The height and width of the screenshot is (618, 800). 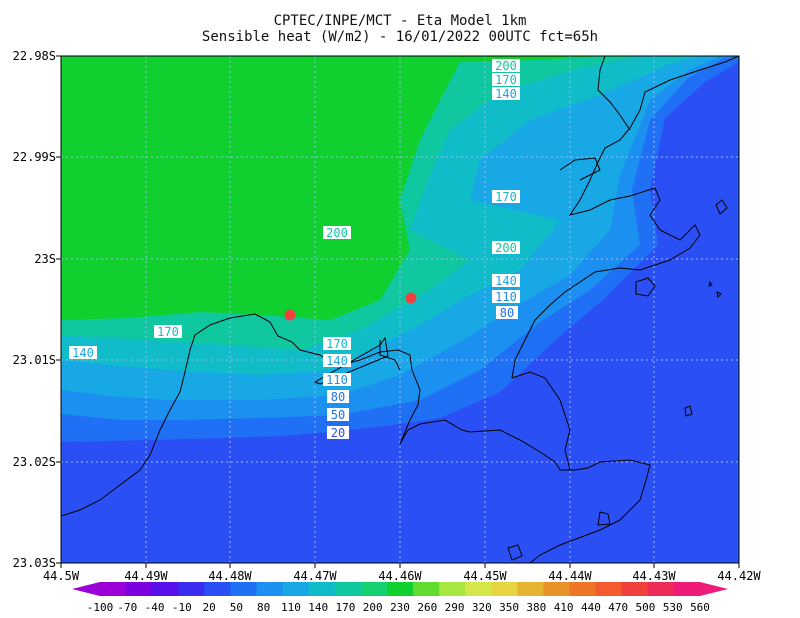 I want to click on colorbar, so click(x=400, y=589).